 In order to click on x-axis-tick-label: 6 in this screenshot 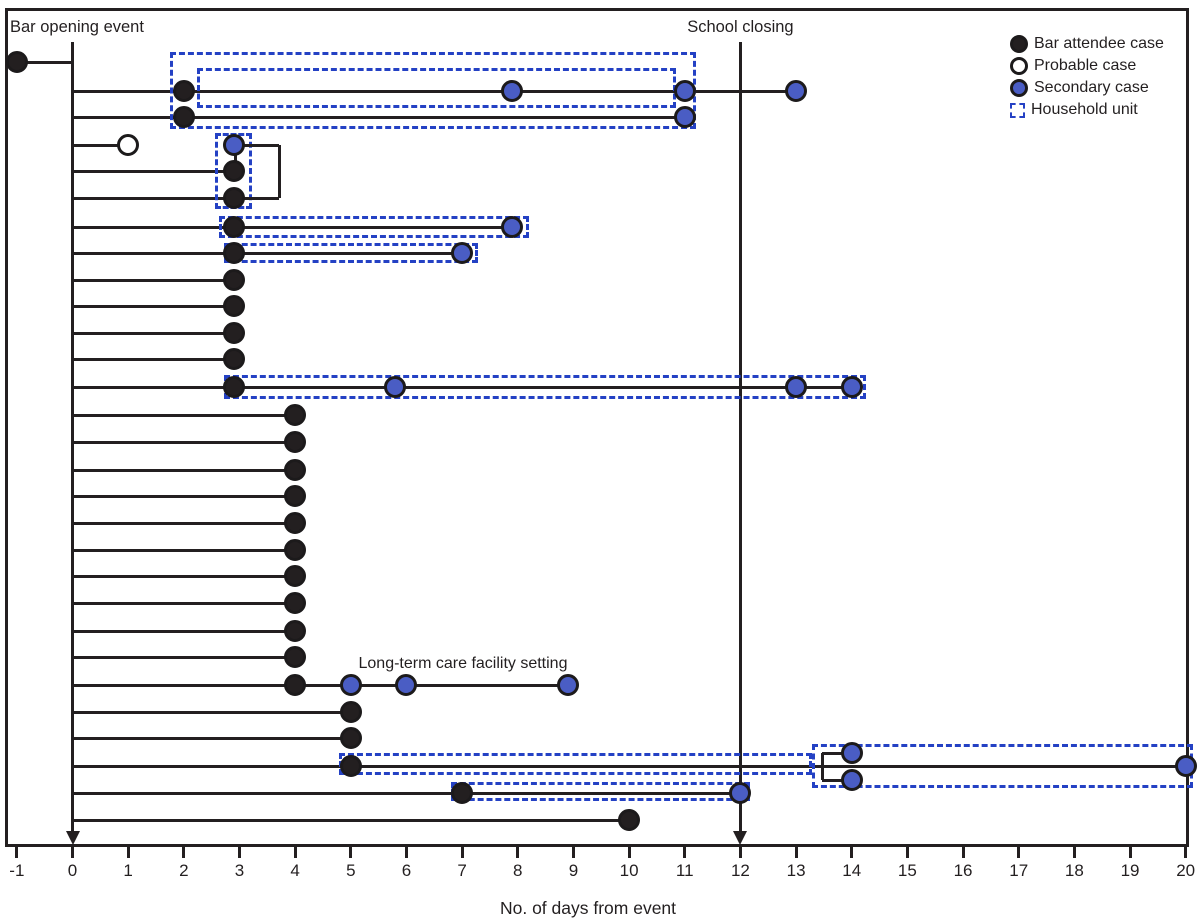, I will do `click(406, 870)`.